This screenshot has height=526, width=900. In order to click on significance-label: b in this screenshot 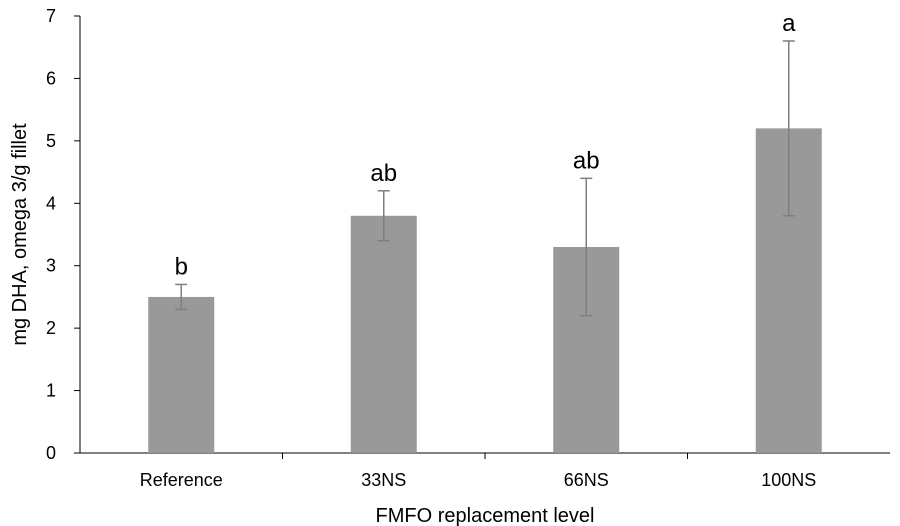, I will do `click(181, 266)`.